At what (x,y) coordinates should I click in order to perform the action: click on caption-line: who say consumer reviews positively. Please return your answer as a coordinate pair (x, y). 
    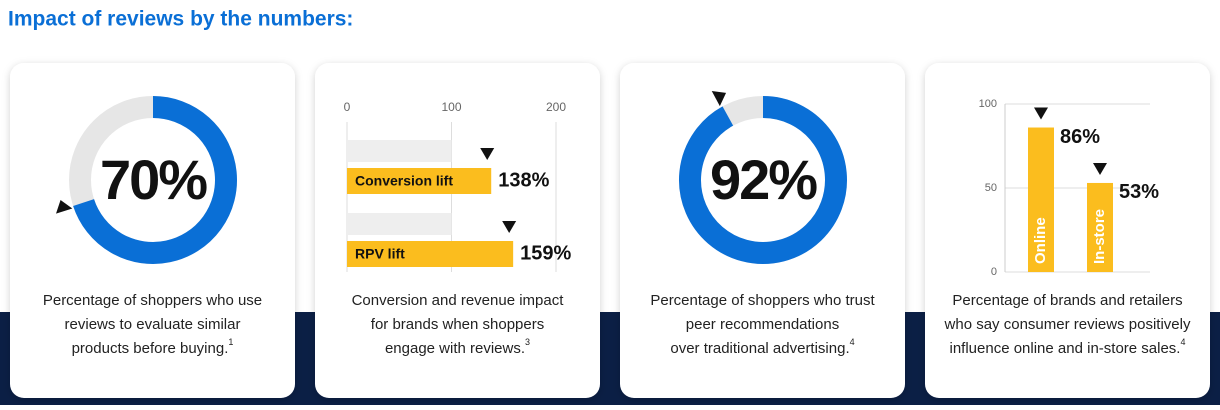
    Looking at the image, I should click on (1067, 324).